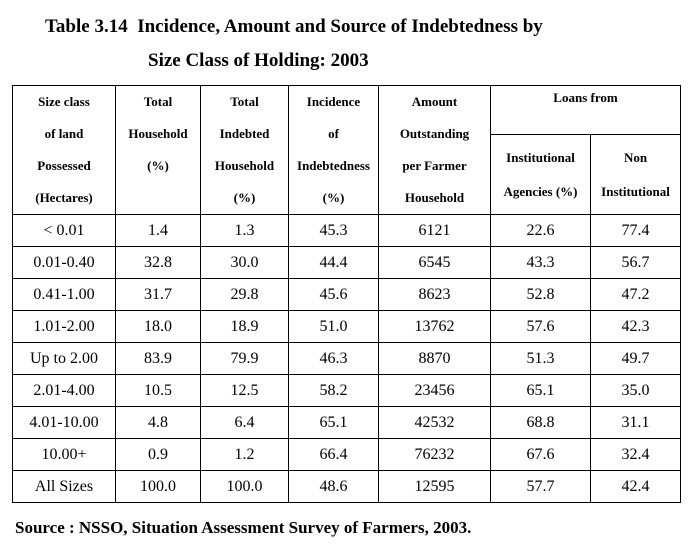  What do you see at coordinates (540, 326) in the screenshot?
I see `cell: 57.6` at bounding box center [540, 326].